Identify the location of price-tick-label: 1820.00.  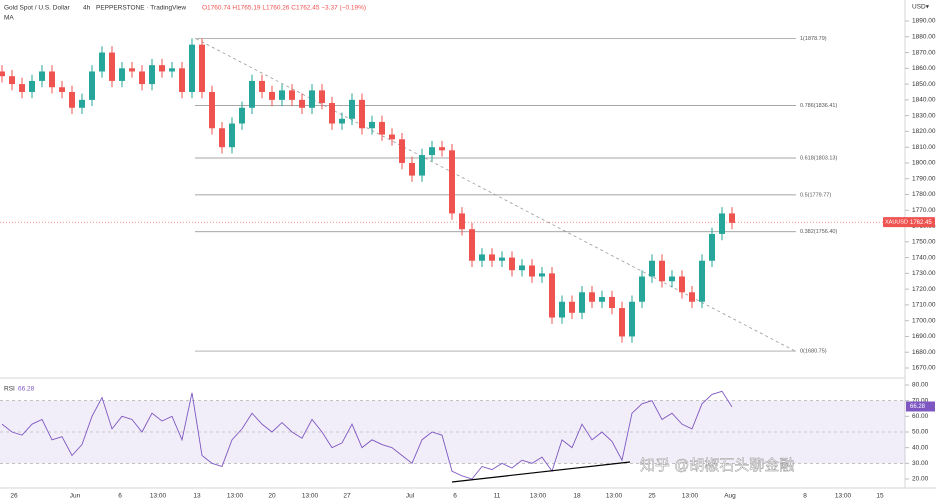
(924, 131).